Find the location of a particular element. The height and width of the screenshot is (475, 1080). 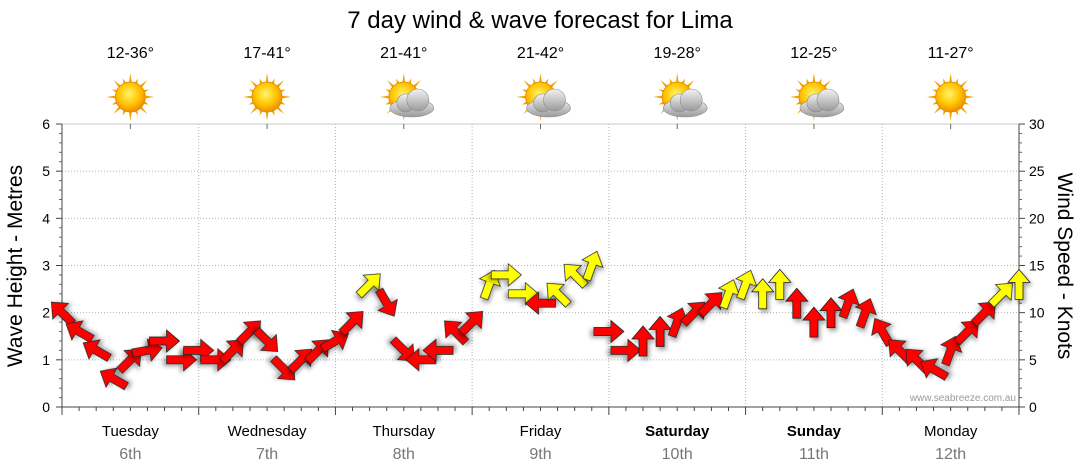

day-temp-3: 21-42° is located at coordinates (540, 53).